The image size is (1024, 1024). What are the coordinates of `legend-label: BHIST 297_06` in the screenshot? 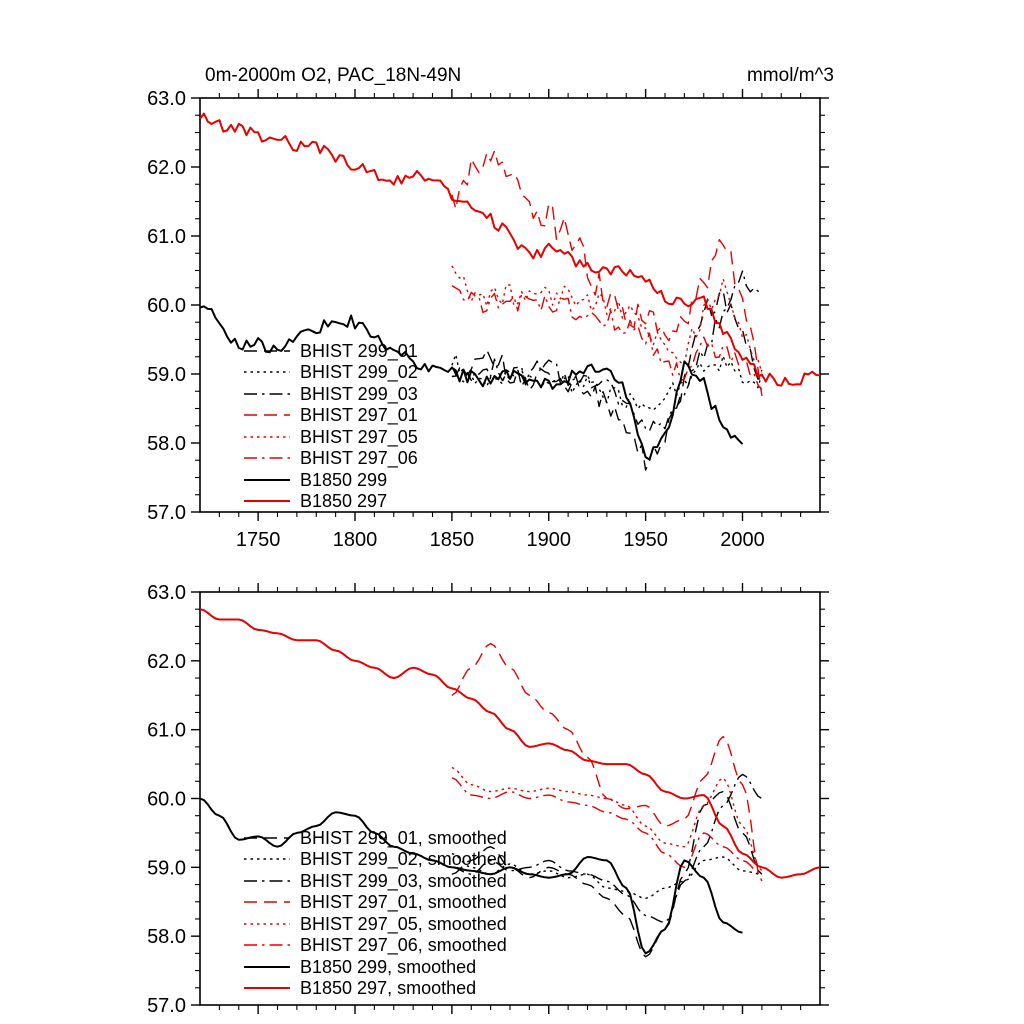 It's located at (359, 458).